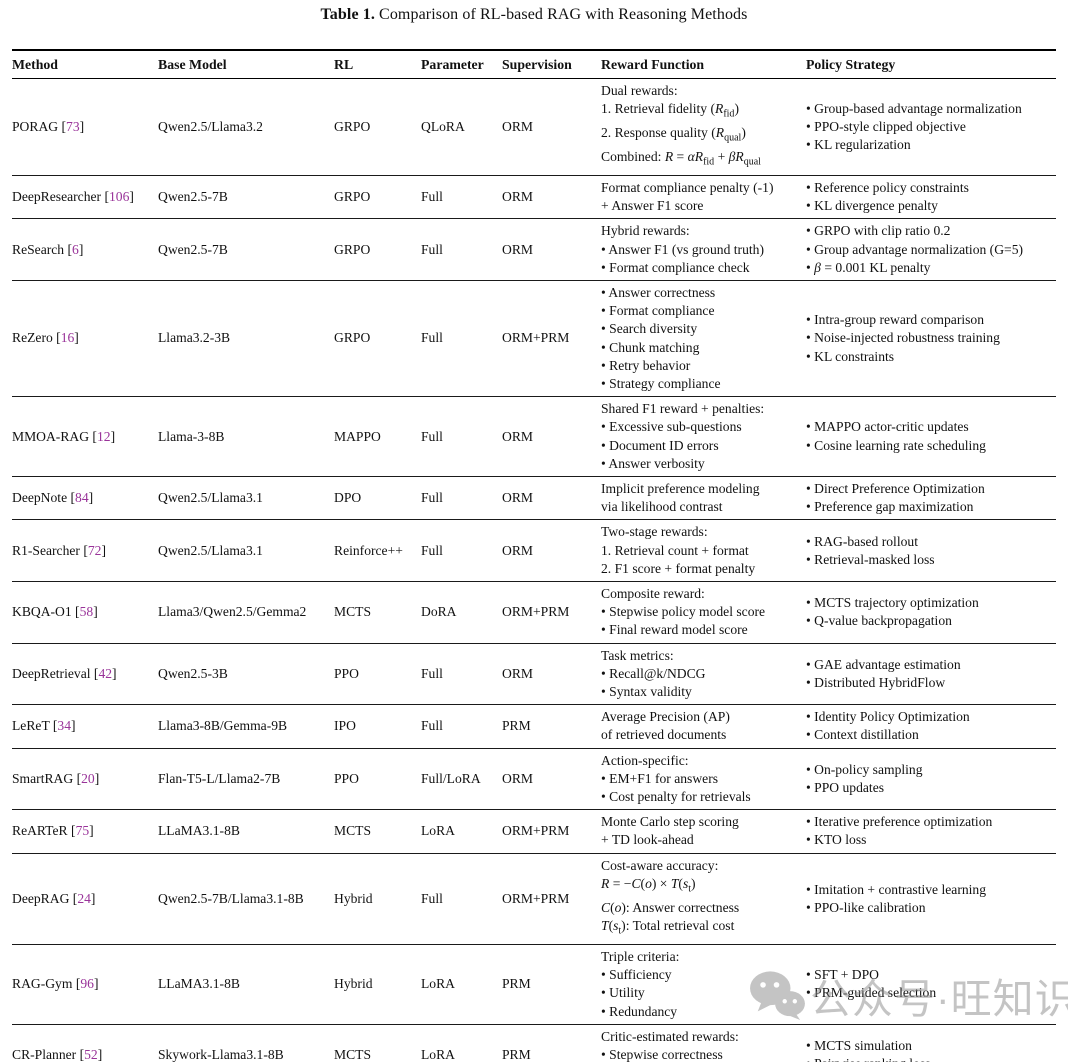 The image size is (1068, 1062). Describe the element at coordinates (654, 532) in the screenshot. I see `reward-line: Two-stage rewards:` at that location.